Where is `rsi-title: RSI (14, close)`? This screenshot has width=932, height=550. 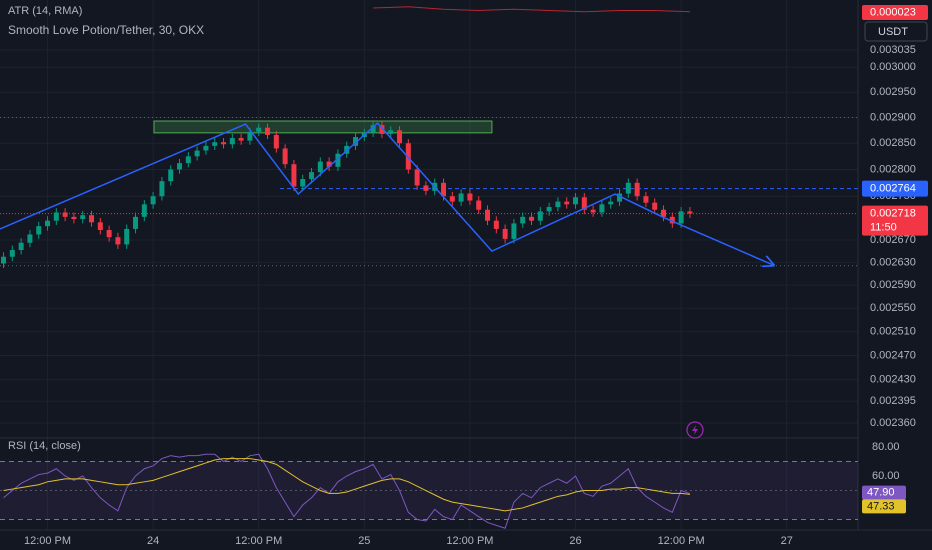
rsi-title: RSI (14, close) is located at coordinates (44, 446).